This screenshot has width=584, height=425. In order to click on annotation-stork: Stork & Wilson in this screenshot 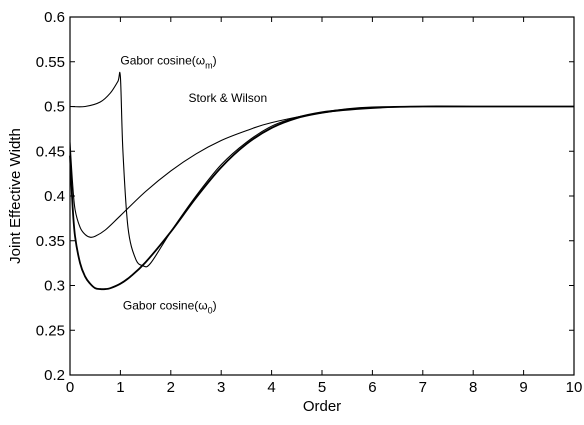, I will do `click(227, 98)`.